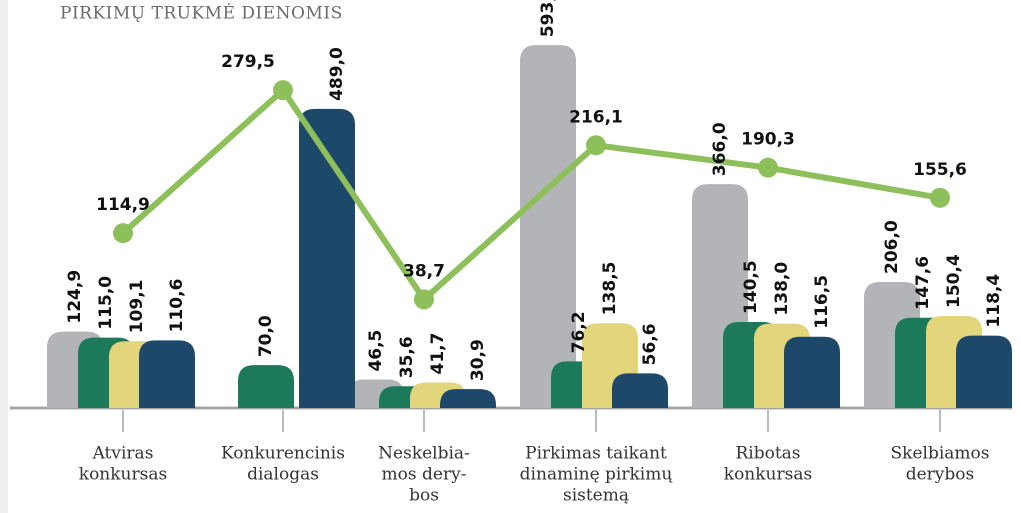 The image size is (1021, 513). I want to click on bar-value-label: 124,9, so click(75, 297).